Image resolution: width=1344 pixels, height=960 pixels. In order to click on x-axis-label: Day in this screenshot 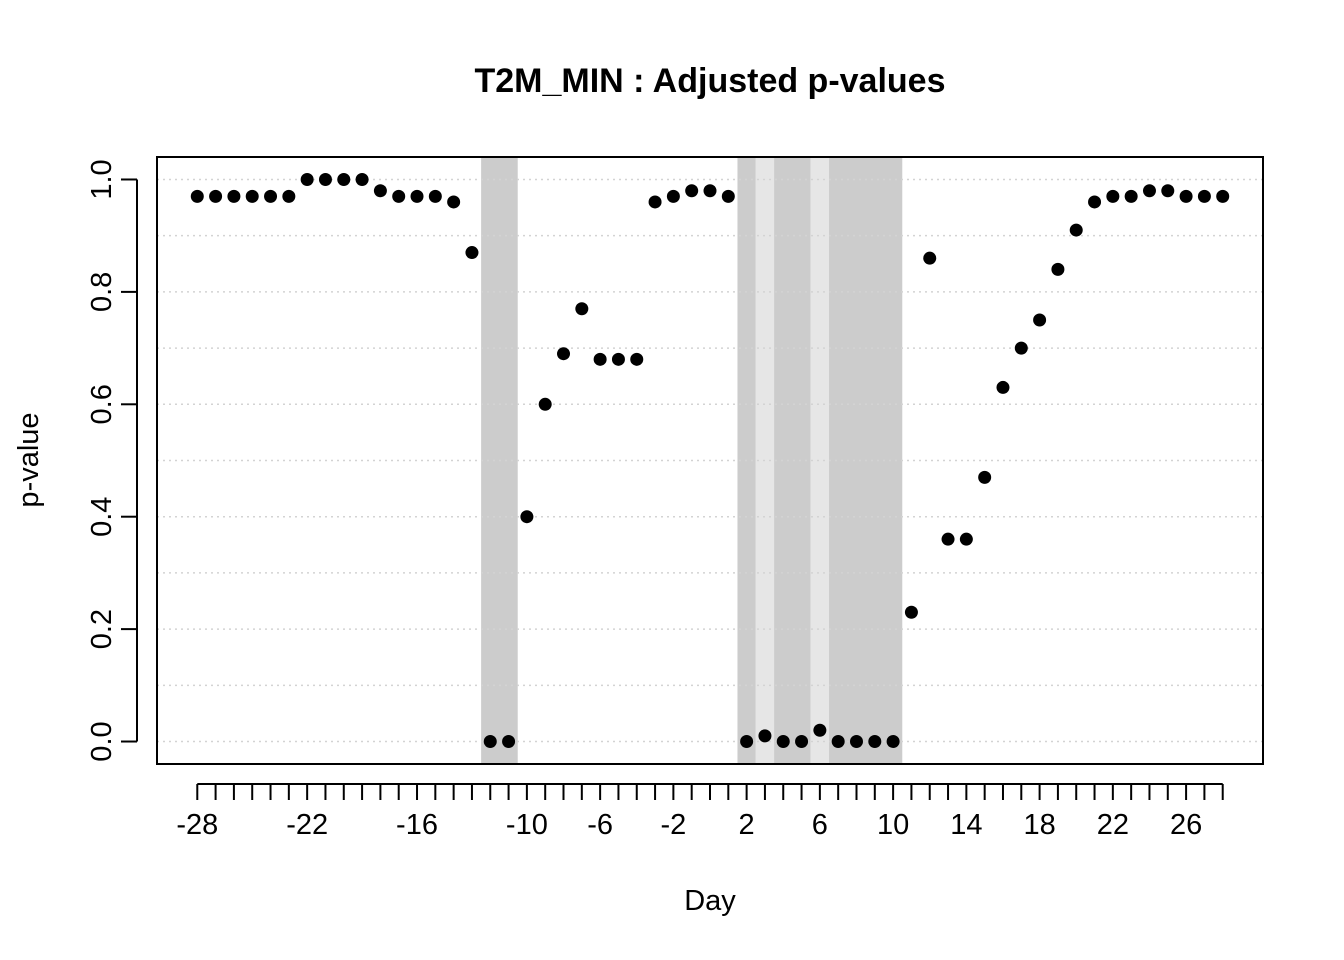, I will do `click(710, 901)`.